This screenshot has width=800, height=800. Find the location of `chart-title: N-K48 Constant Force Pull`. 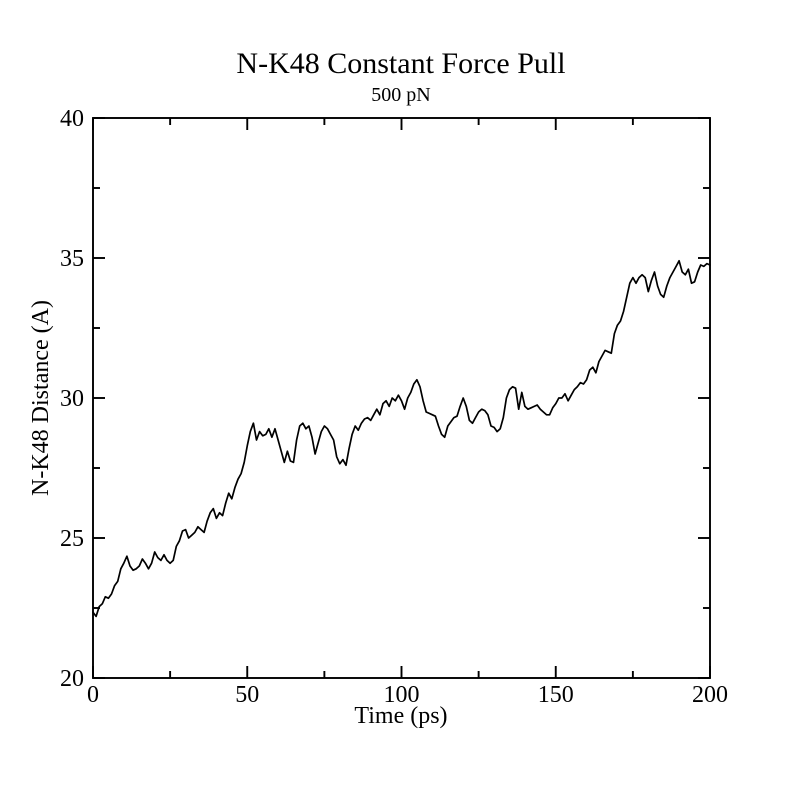

chart-title: N-K48 Constant Force Pull is located at coordinates (400, 63).